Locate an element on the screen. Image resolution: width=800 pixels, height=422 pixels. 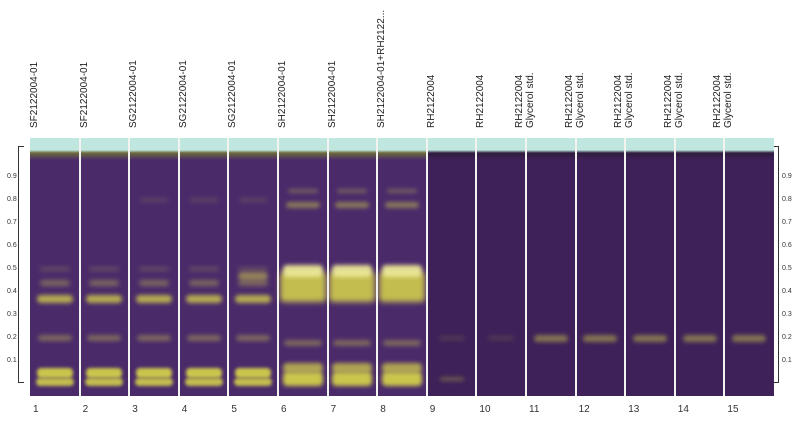
lane-number: 14 is located at coordinates (683, 409).